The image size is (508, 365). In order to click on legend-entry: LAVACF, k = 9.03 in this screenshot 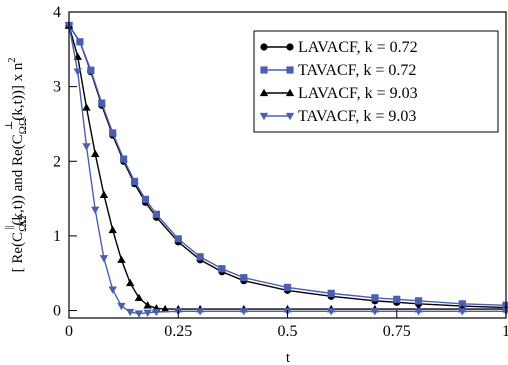, I will do `click(338, 93)`.